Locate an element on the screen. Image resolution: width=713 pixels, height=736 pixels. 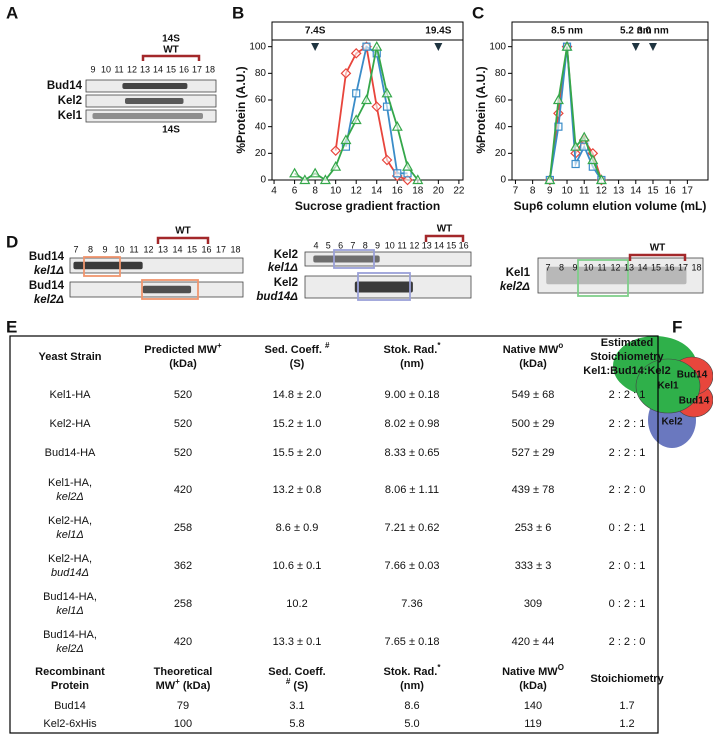
x-tick-label: 17 is located at coordinates (688, 191).